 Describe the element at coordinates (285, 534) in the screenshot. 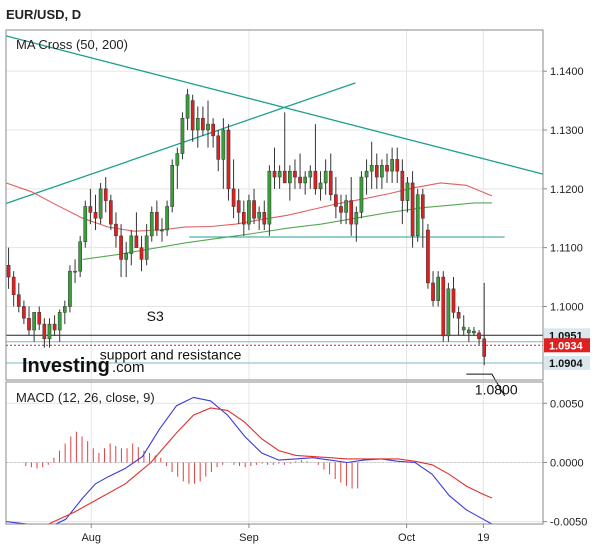

I see `x-axis: Aug Sep Oct 19` at that location.